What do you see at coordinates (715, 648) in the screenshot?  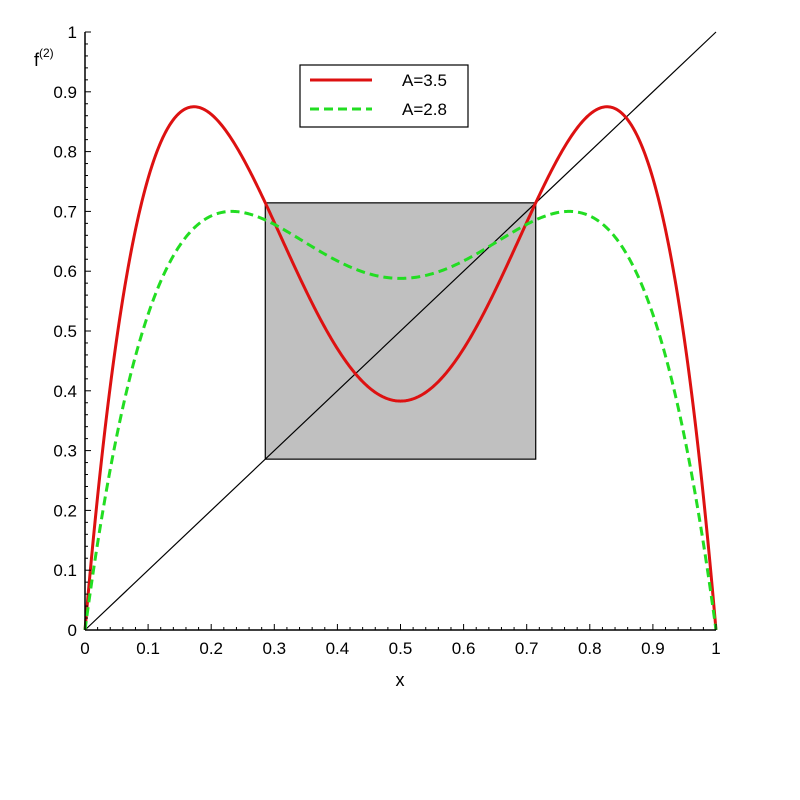 I see `x-tick-label: 1` at bounding box center [715, 648].